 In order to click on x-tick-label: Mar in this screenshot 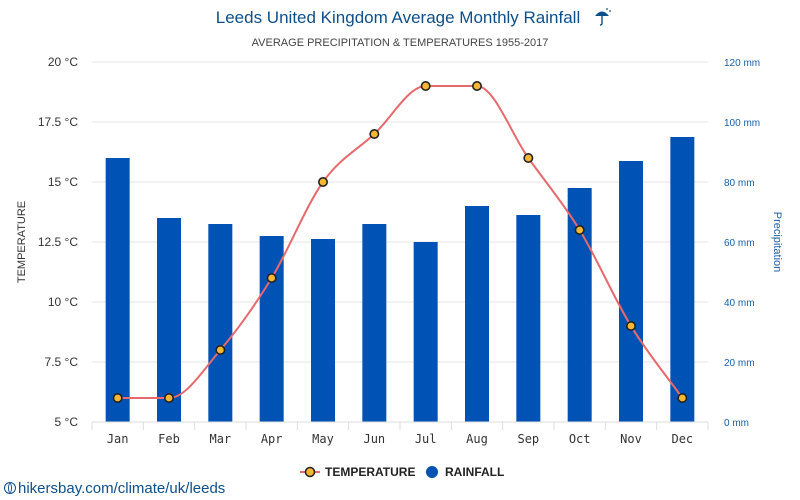, I will do `click(220, 439)`.